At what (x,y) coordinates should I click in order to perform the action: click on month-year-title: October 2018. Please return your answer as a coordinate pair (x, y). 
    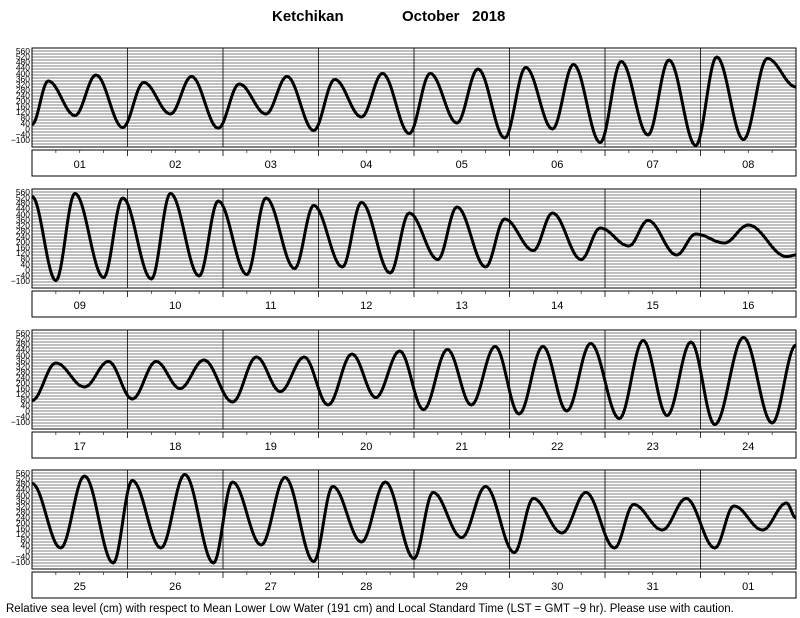
    Looking at the image, I should click on (453, 16).